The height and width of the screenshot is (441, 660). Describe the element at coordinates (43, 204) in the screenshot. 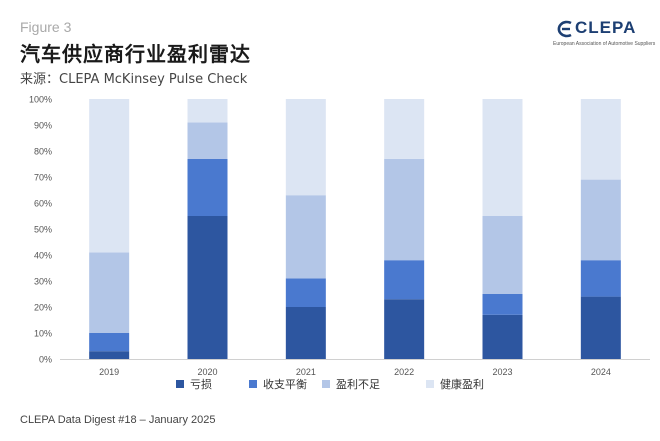

I see `y-tick-label: 60%` at that location.